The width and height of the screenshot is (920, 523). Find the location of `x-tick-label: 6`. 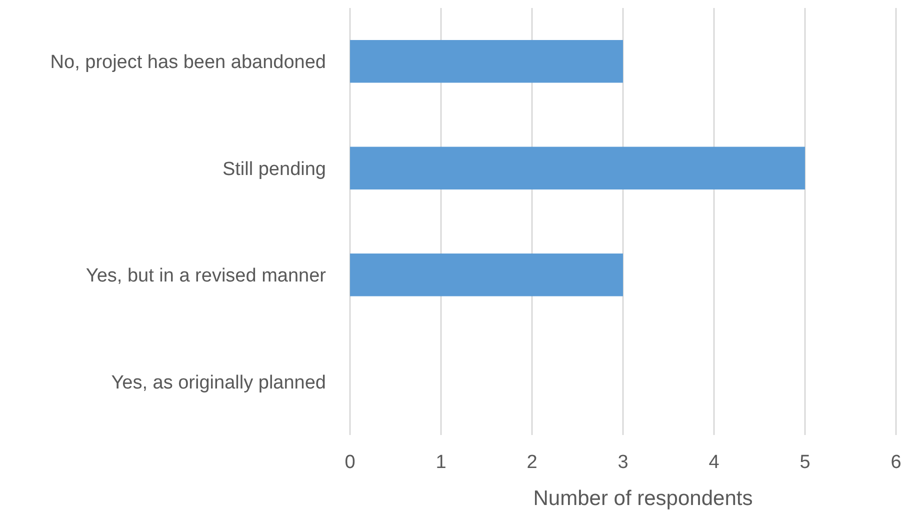

x-tick-label: 6 is located at coordinates (896, 462).